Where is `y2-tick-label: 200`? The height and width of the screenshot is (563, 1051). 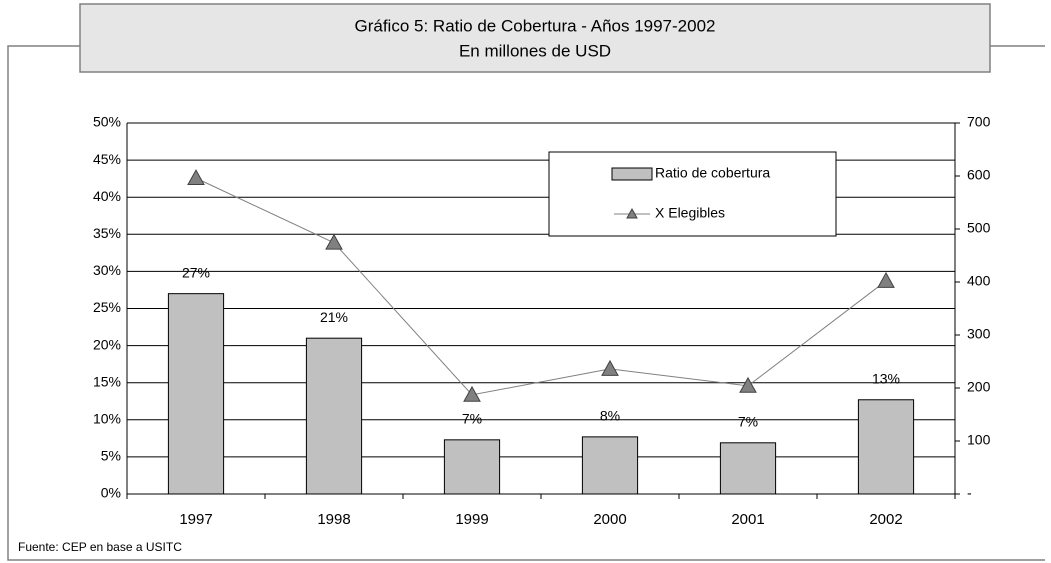
y2-tick-label: 200 is located at coordinates (979, 387).